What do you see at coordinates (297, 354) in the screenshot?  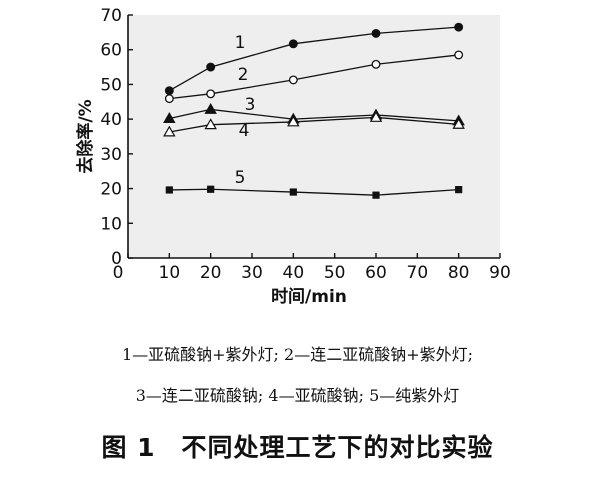 I see `legend-line-1: 1—亚硫酸钠+紫外灯; 2—连二亚硫酸钠+紫外灯;` at bounding box center [297, 354].